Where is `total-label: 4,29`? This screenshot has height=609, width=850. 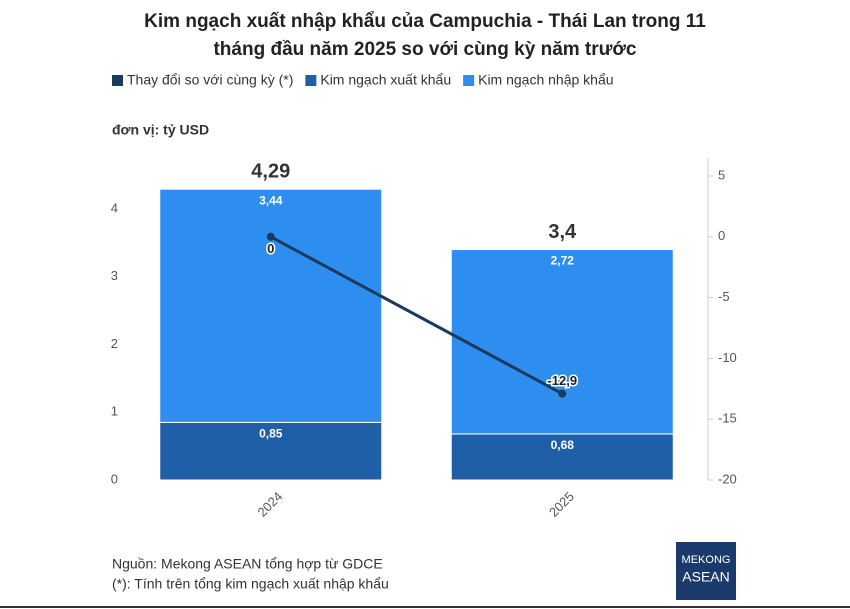 total-label: 4,29 is located at coordinates (270, 171).